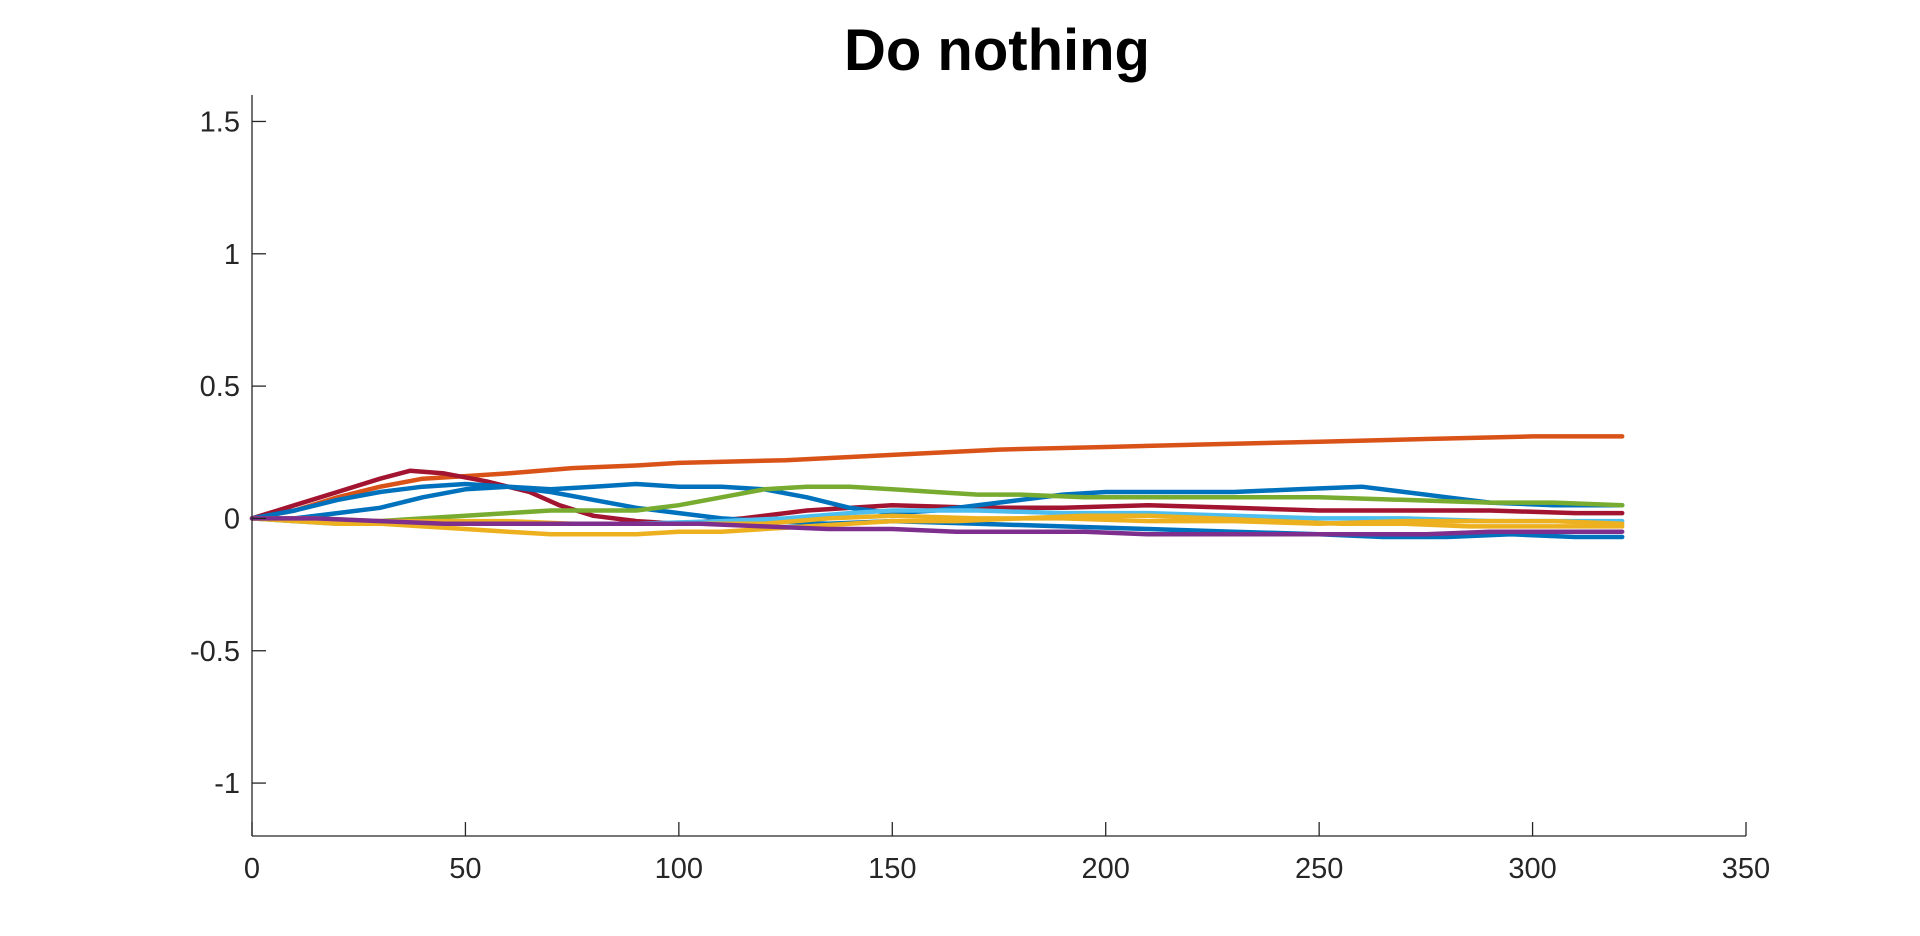 Image resolution: width=1920 pixels, height=936 pixels. I want to click on series-layer, so click(937, 487).